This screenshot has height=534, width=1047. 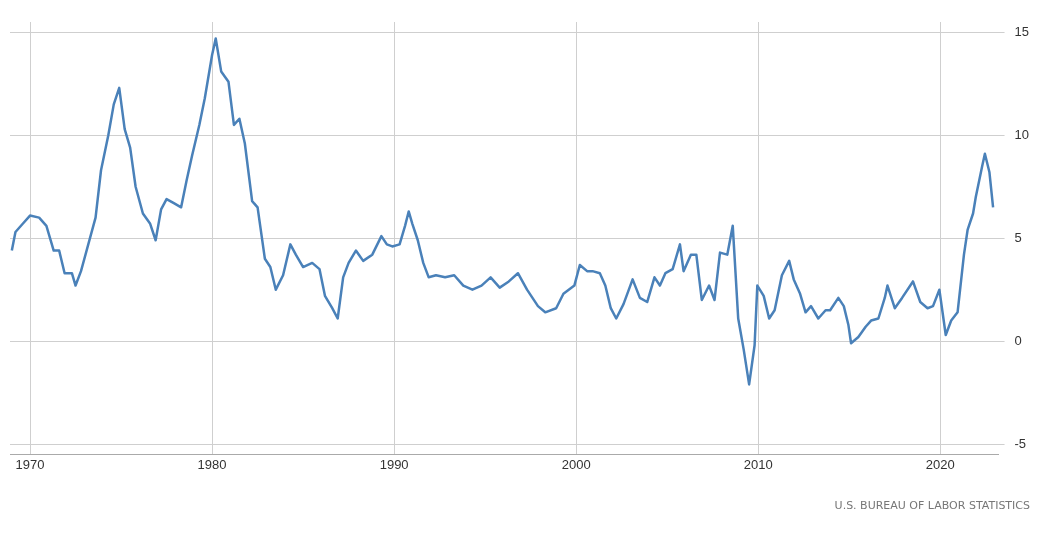 I want to click on y-tick-label: -5, so click(x=1020, y=443).